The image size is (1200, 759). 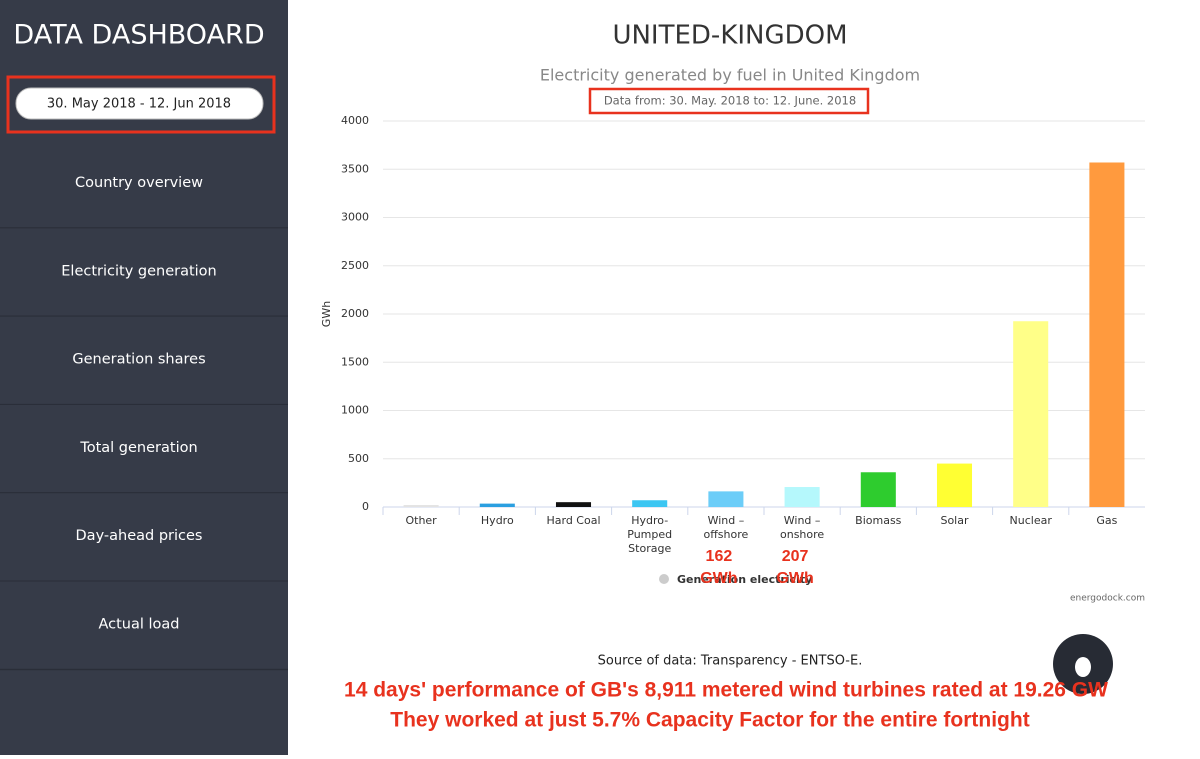 I want to click on y-tick-label: 2000, so click(x=355, y=313).